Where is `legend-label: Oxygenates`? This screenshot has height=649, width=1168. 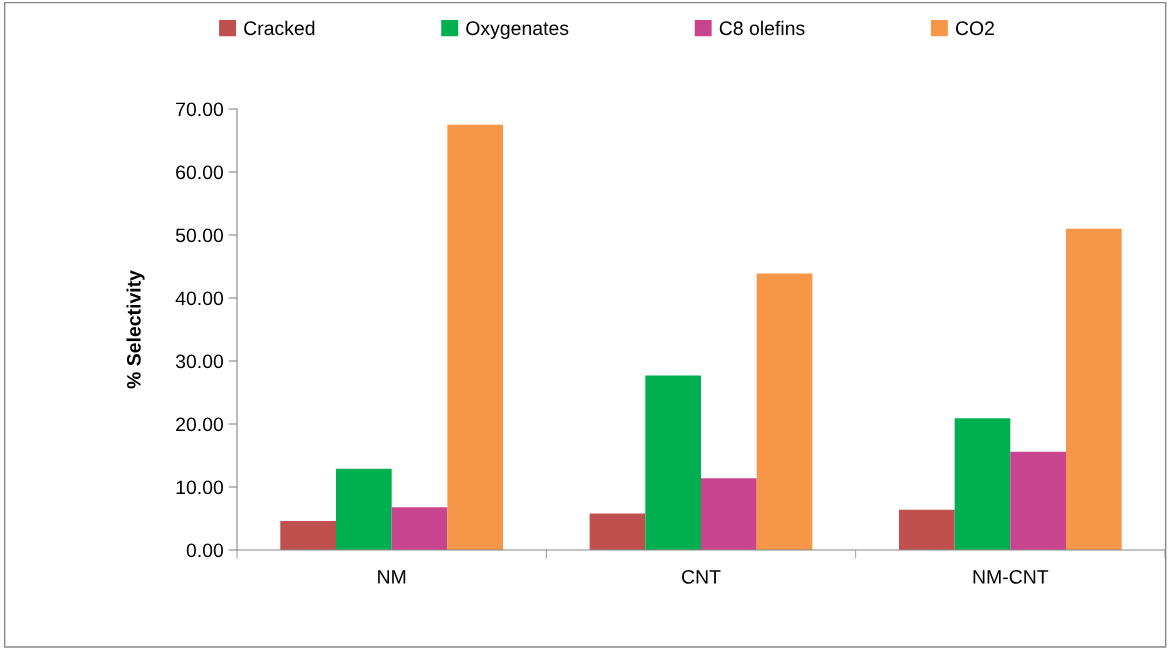 legend-label: Oxygenates is located at coordinates (517, 30).